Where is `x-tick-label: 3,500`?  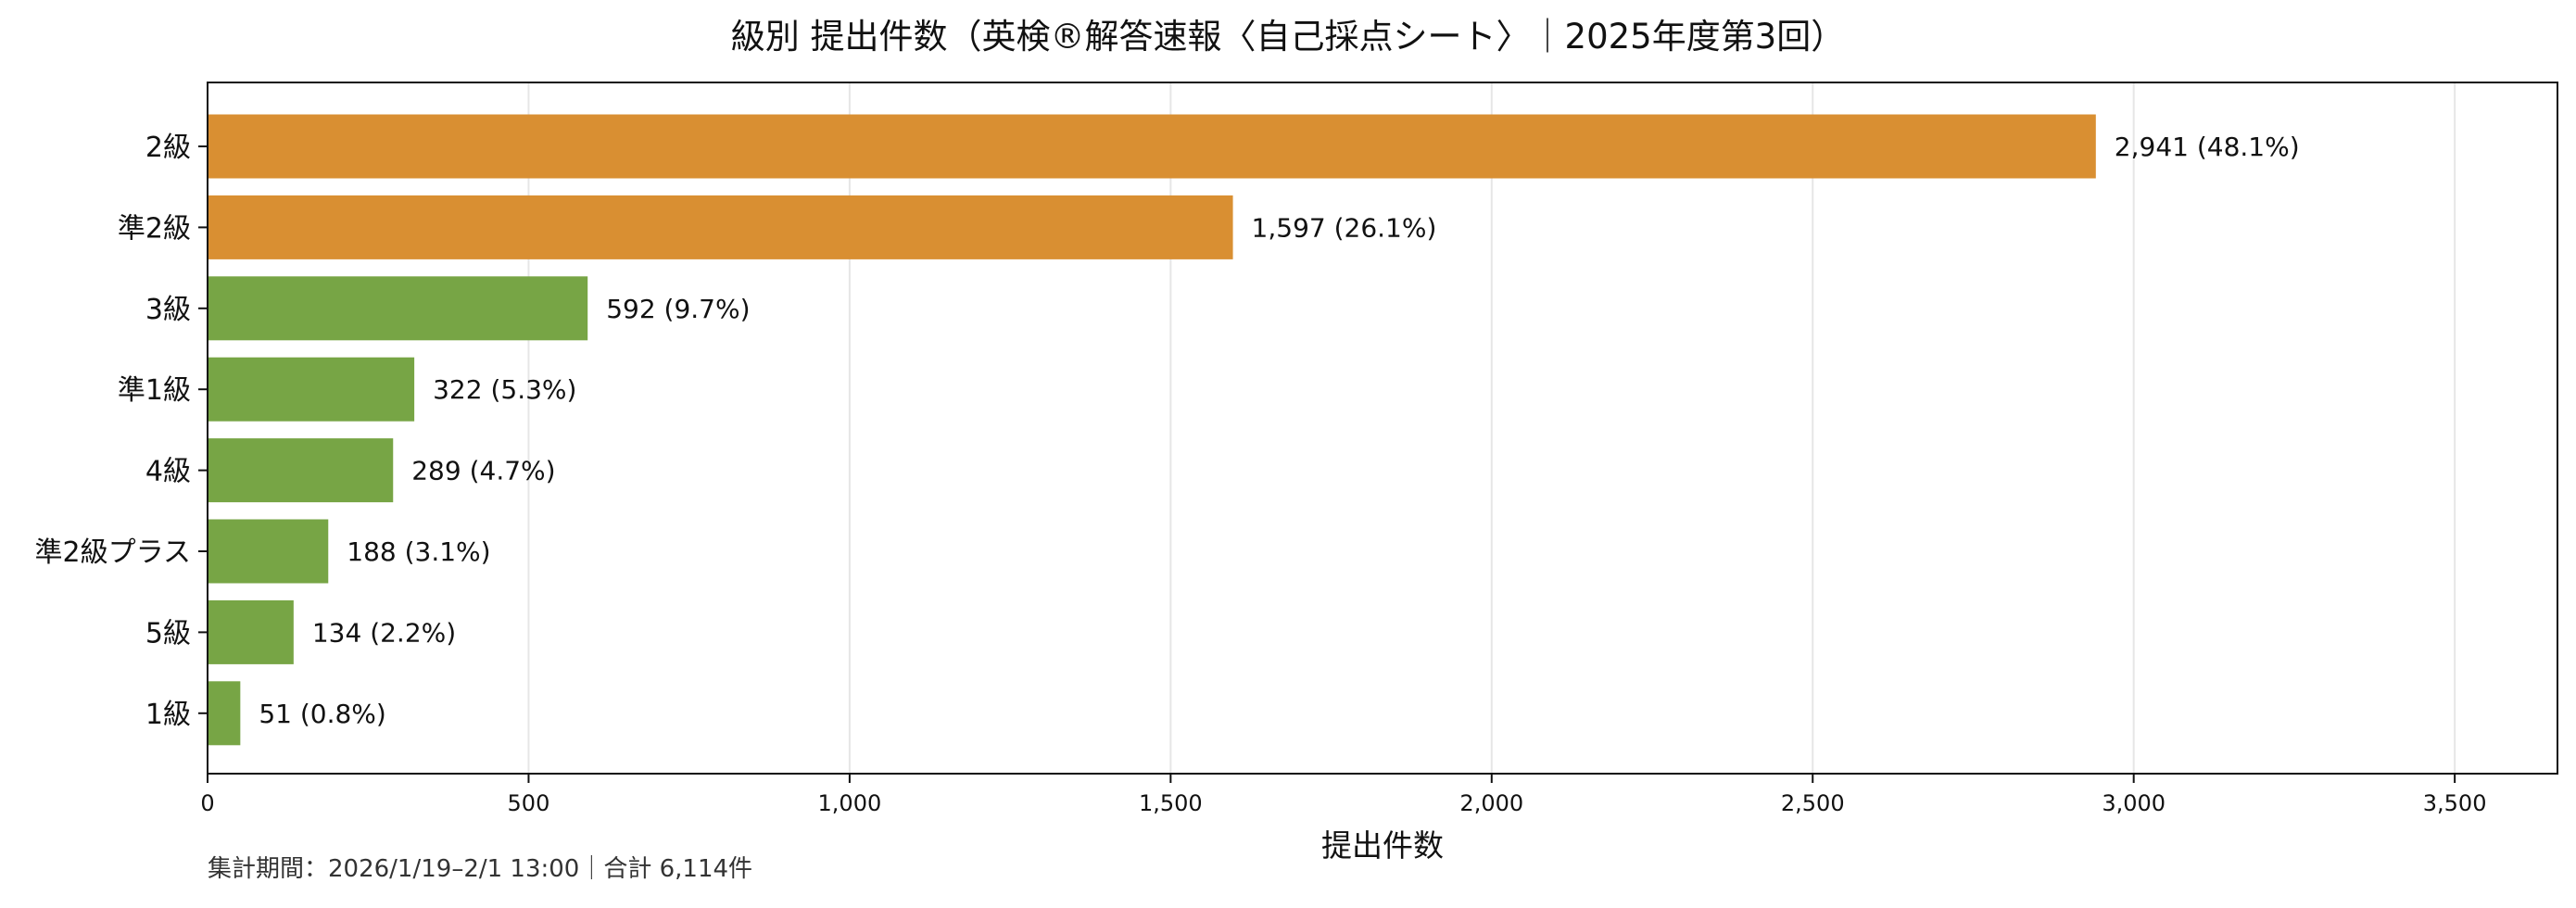 x-tick-label: 3,500 is located at coordinates (2455, 803).